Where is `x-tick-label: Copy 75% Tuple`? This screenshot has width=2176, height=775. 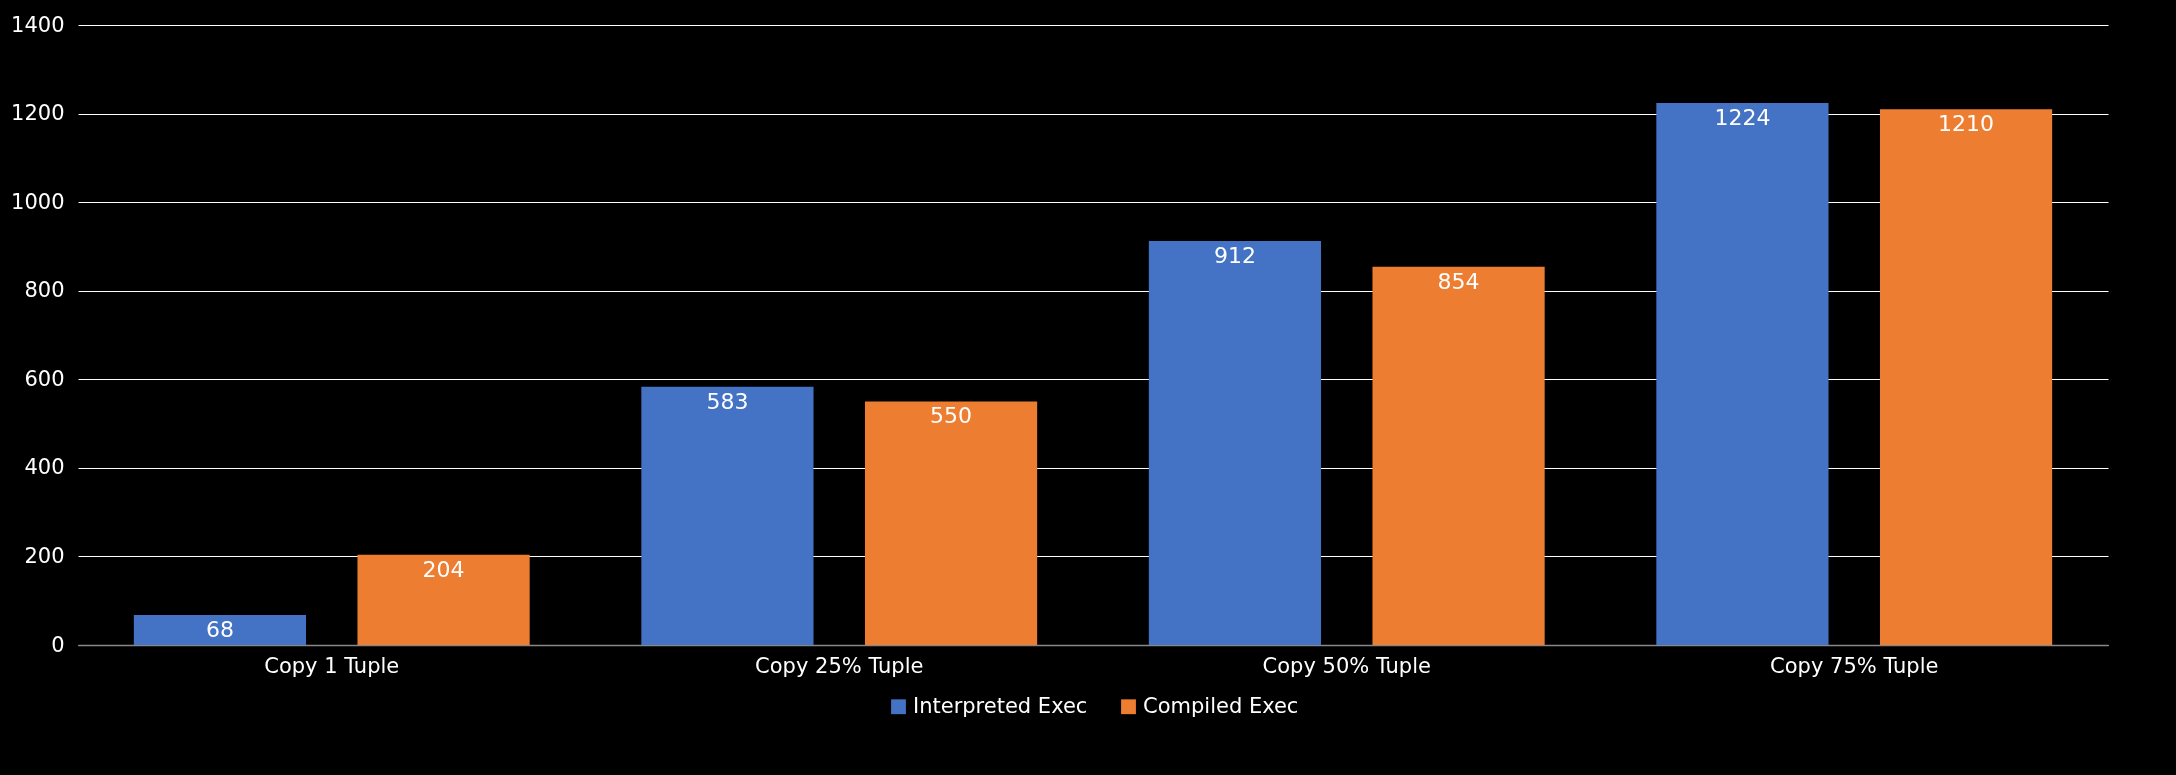 x-tick-label: Copy 75% Tuple is located at coordinates (1854, 665).